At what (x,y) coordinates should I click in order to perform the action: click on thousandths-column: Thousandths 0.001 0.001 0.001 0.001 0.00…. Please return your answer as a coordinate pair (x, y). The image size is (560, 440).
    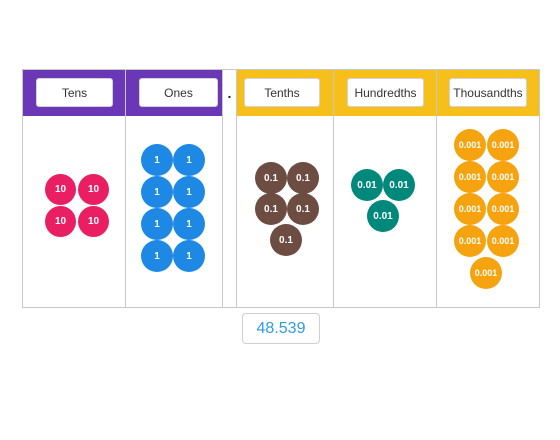
    Looking at the image, I should click on (488, 188).